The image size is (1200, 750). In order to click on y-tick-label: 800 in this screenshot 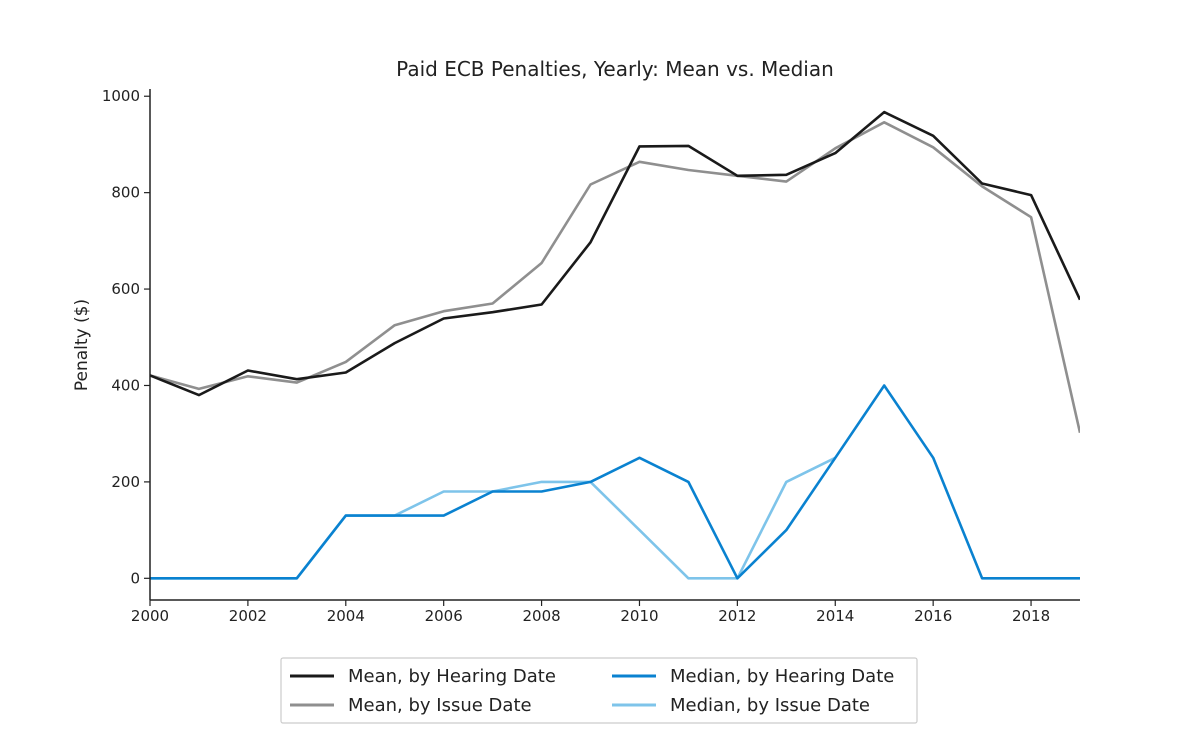, I will do `click(125, 193)`.